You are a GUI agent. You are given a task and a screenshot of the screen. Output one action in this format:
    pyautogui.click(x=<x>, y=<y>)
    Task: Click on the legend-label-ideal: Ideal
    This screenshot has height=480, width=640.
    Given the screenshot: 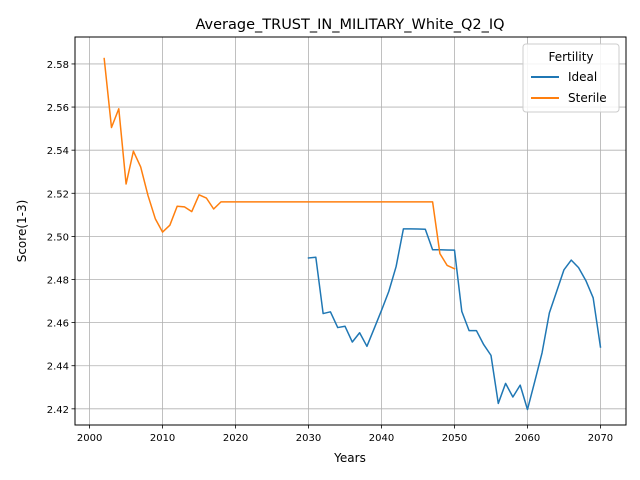 What is the action you would take?
    pyautogui.click(x=582, y=77)
    